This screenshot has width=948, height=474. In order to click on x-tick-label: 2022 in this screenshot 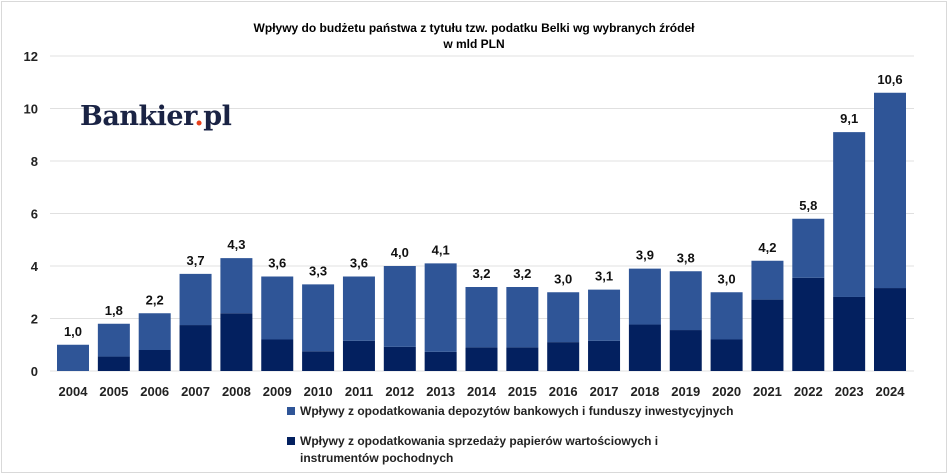, I will do `click(808, 391)`.